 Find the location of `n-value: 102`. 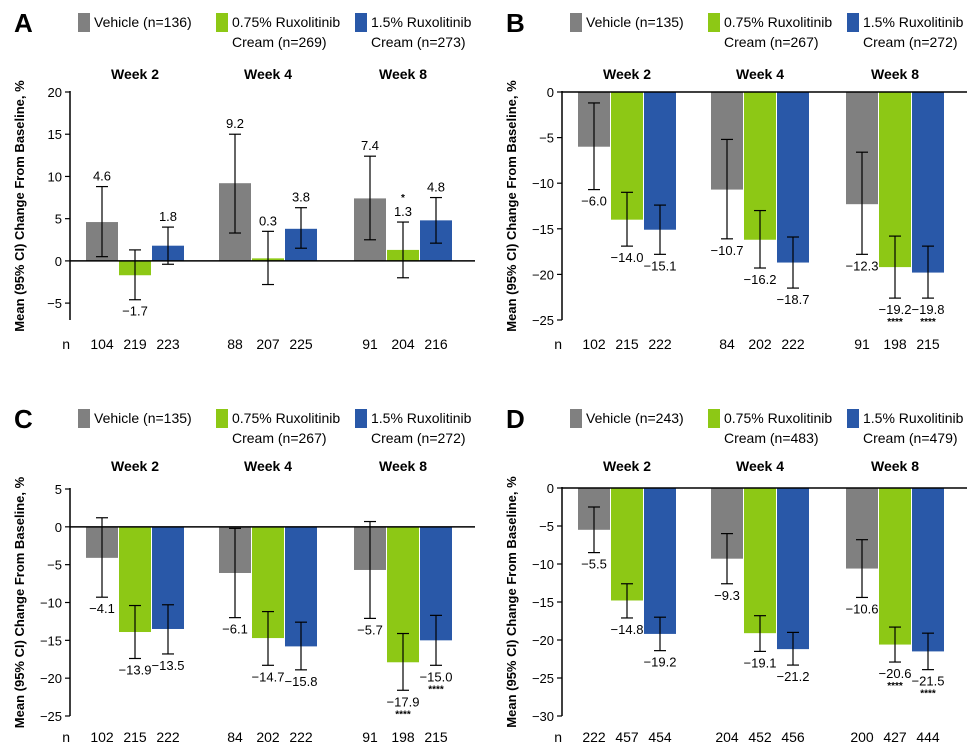

n-value: 102 is located at coordinates (594, 344).